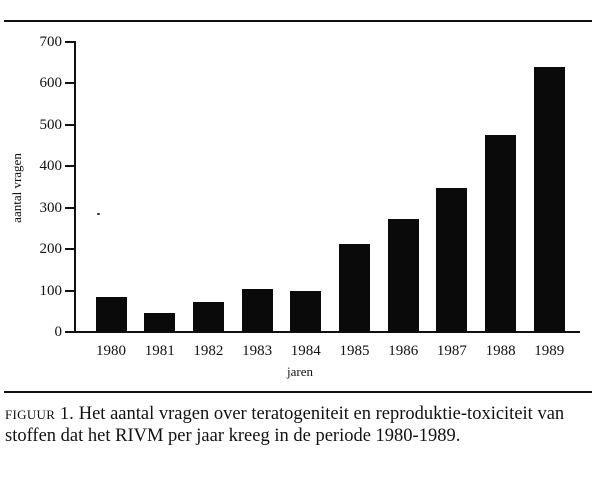 This screenshot has width=600, height=486. Describe the element at coordinates (51, 207) in the screenshot. I see `y-tick-label: 300` at that location.